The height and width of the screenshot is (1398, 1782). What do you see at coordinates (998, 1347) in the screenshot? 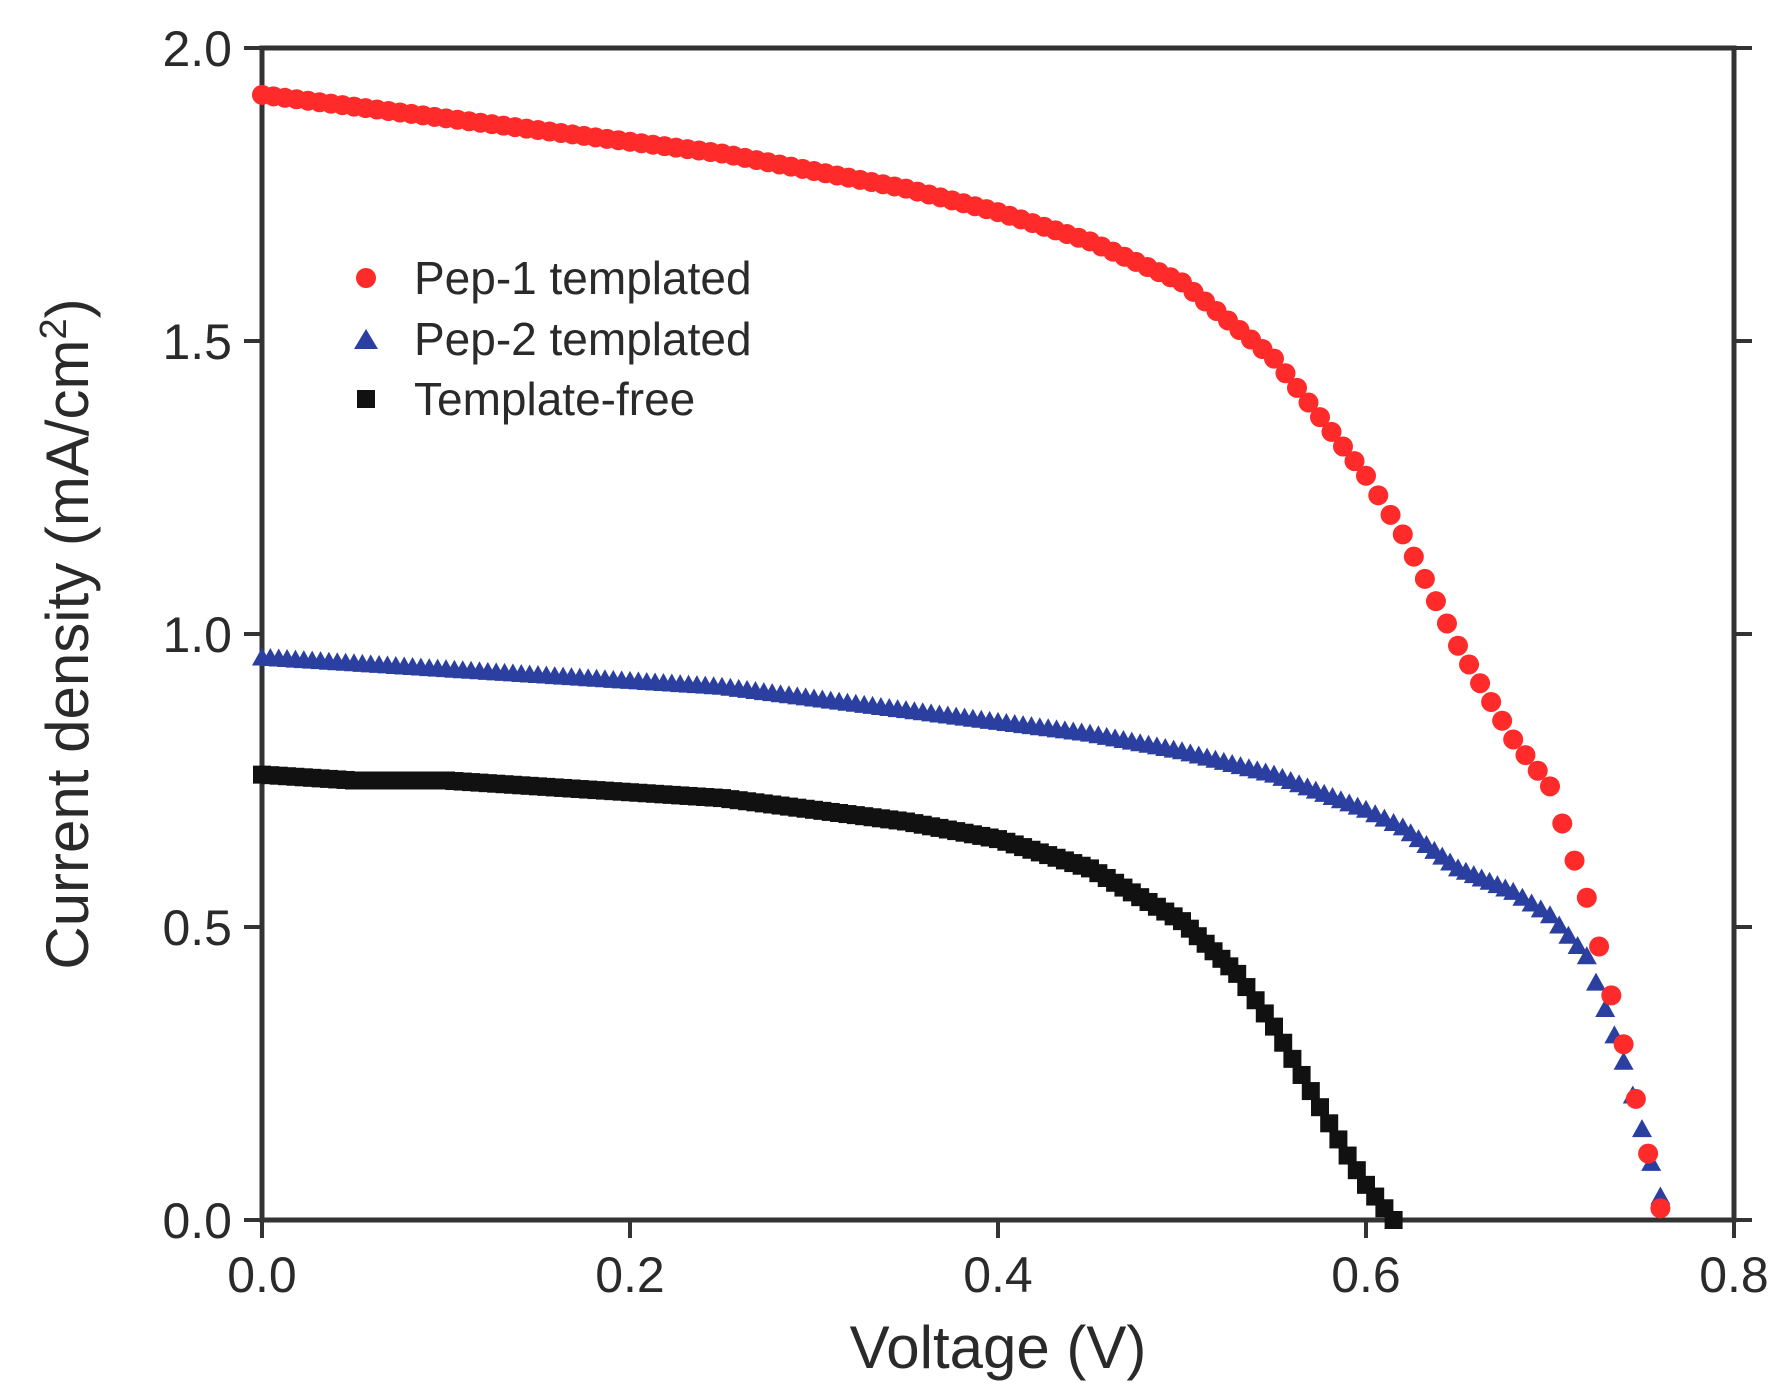
I see `x-axis-title: Voltage (V)` at bounding box center [998, 1347].